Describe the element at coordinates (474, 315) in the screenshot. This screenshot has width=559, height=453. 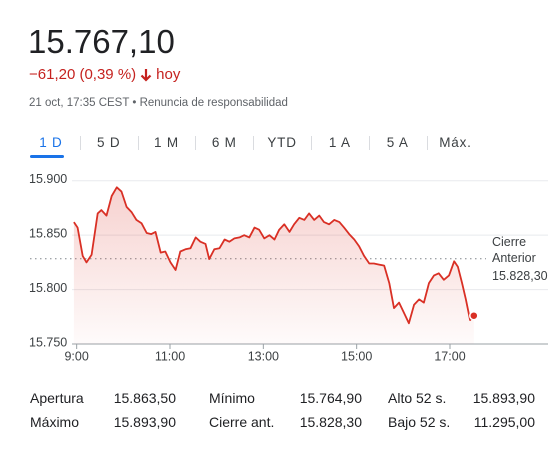
I see `last-point` at that location.